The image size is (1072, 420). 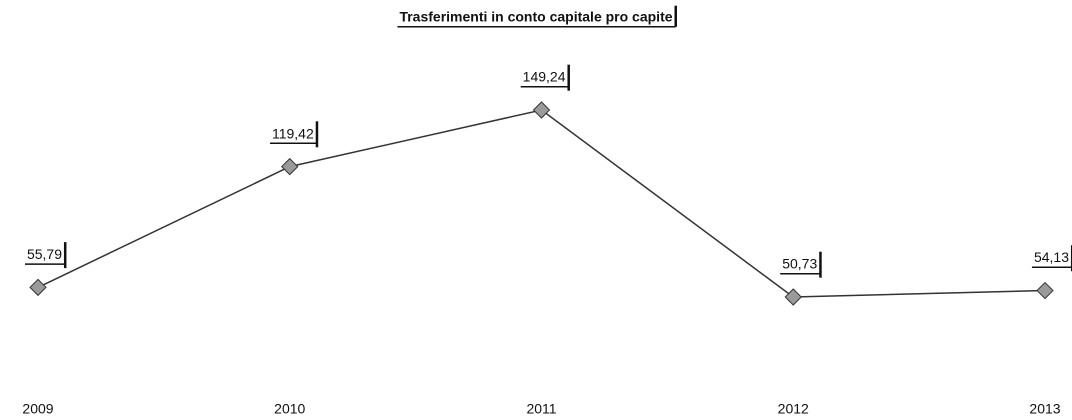 What do you see at coordinates (799, 264) in the screenshot?
I see `data-label: 50,73` at bounding box center [799, 264].